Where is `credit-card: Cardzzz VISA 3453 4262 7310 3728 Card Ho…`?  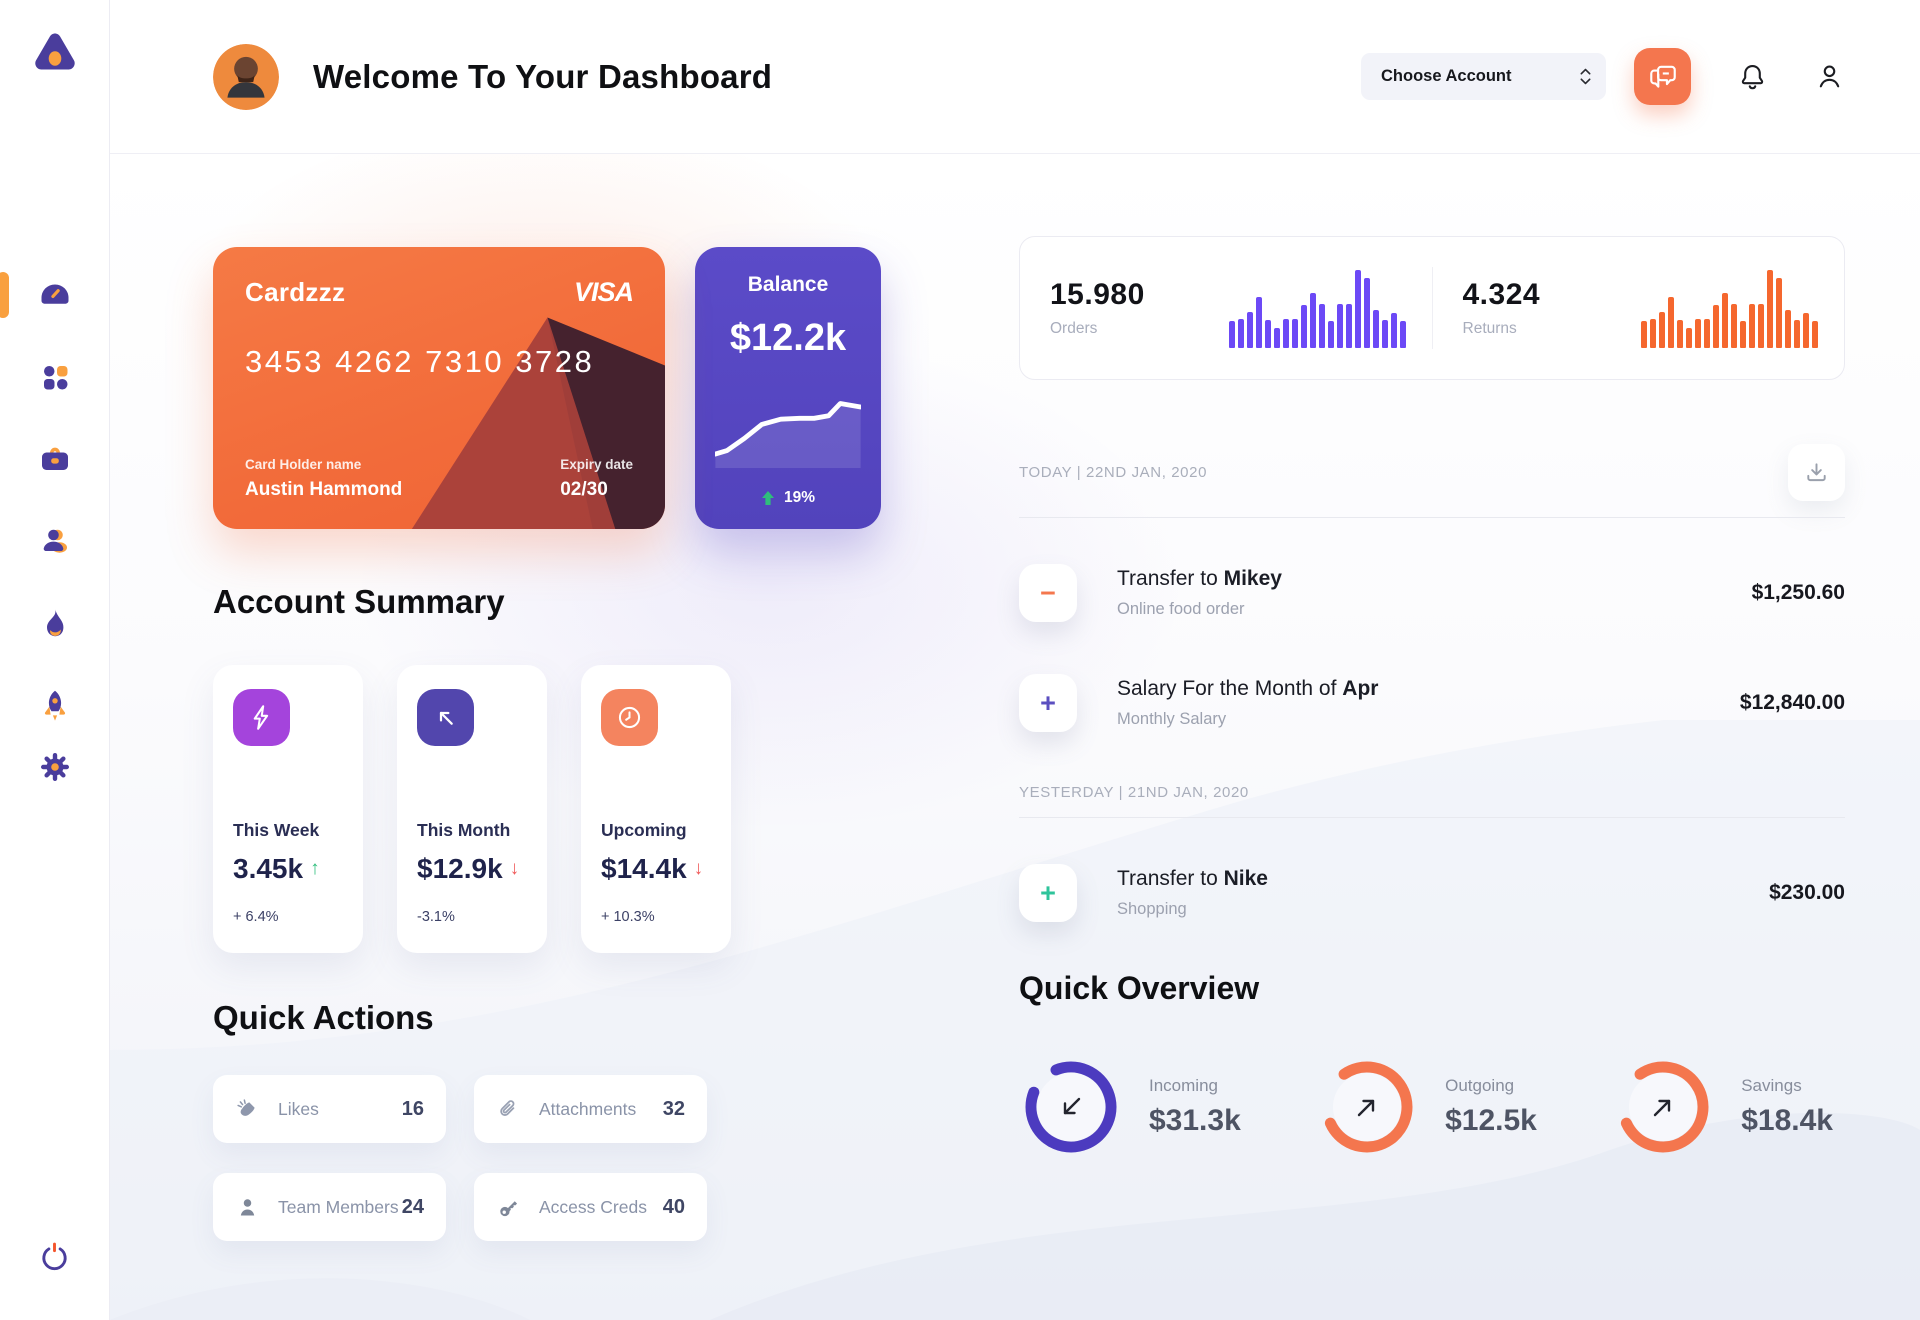 credit-card: Cardzzz VISA 3453 4262 7310 3728 Card Ho… is located at coordinates (439, 388).